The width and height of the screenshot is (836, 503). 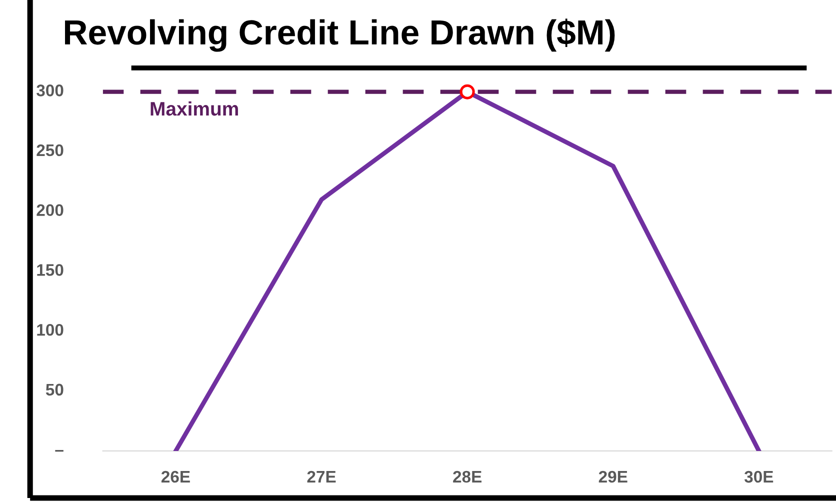 I want to click on x-tick-label: 30E, so click(x=759, y=476).